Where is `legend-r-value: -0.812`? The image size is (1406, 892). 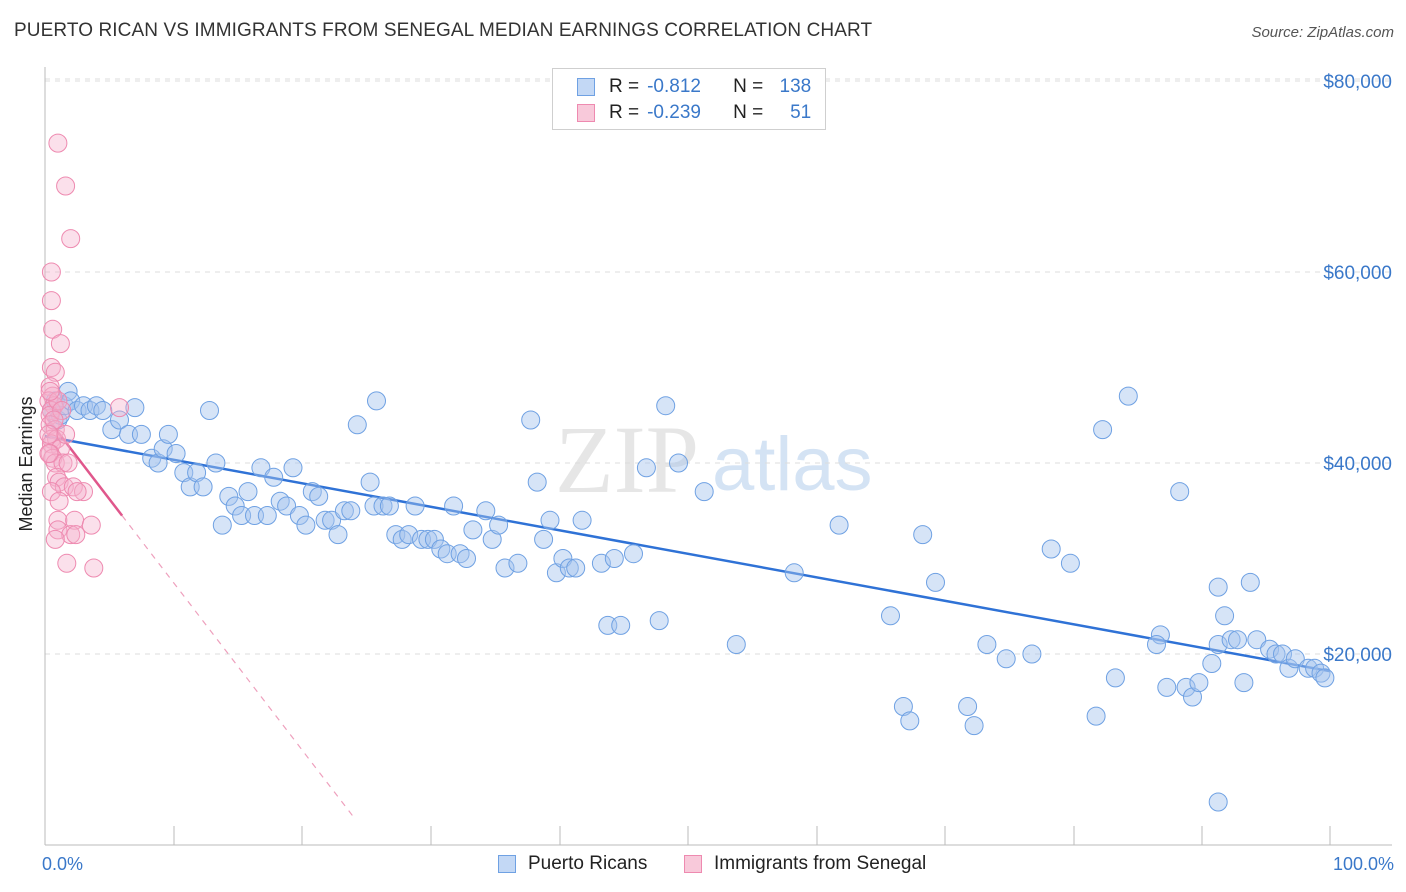
legend-r-value: -0.812 is located at coordinates (674, 86).